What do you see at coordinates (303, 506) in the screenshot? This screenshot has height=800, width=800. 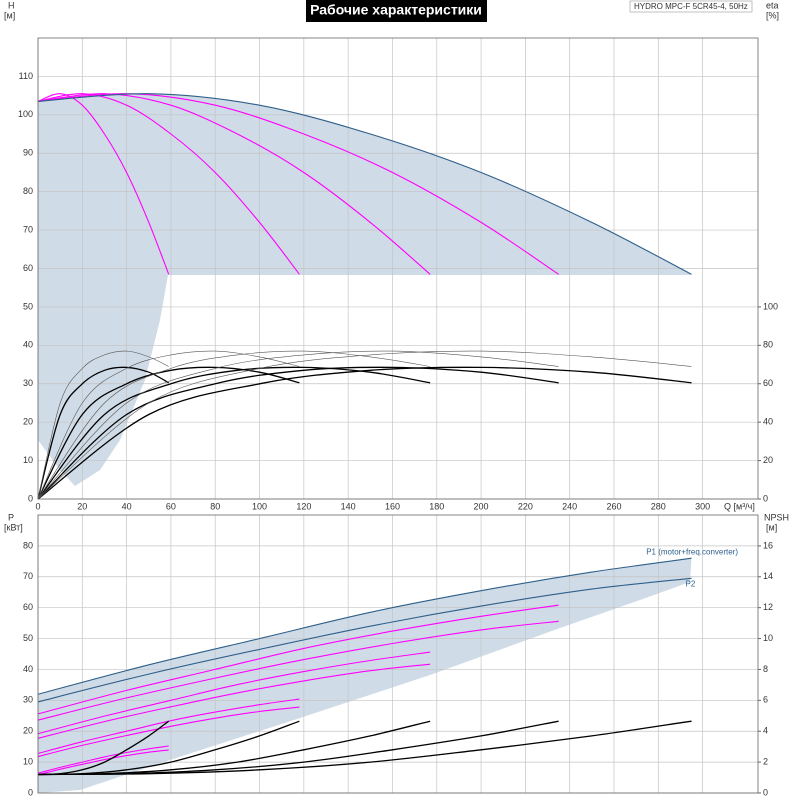 I see `x-tick-label: 120` at bounding box center [303, 506].